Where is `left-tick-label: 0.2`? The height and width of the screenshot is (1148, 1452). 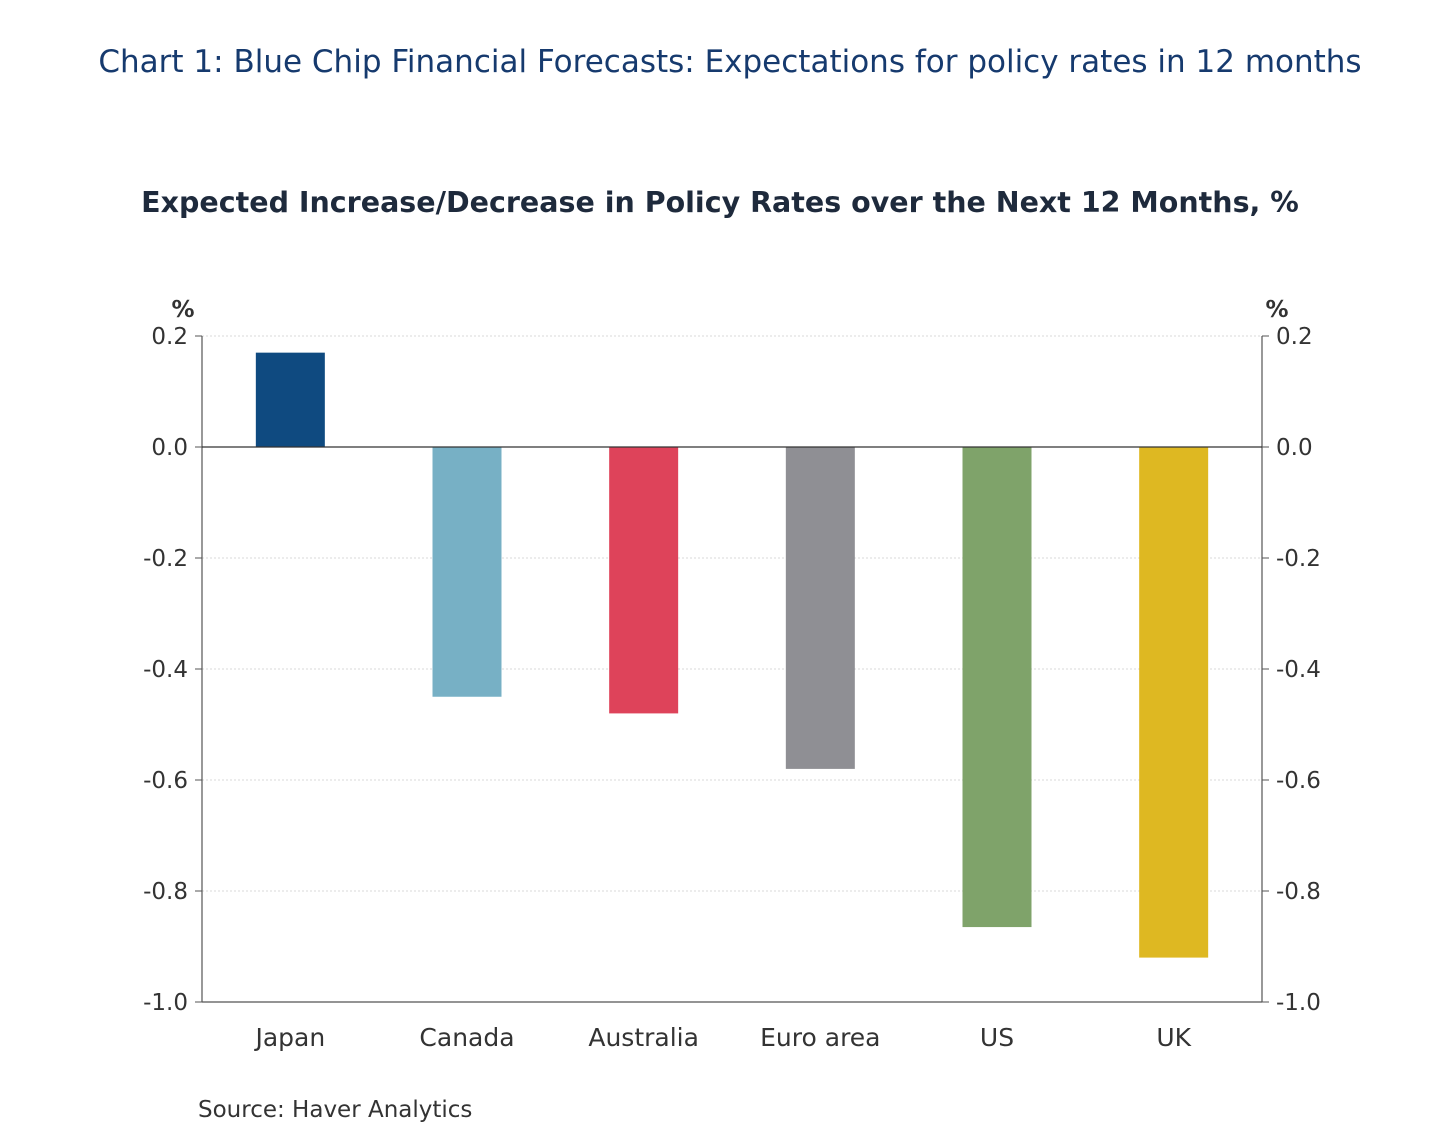
left-tick-label: 0.2 is located at coordinates (169, 337).